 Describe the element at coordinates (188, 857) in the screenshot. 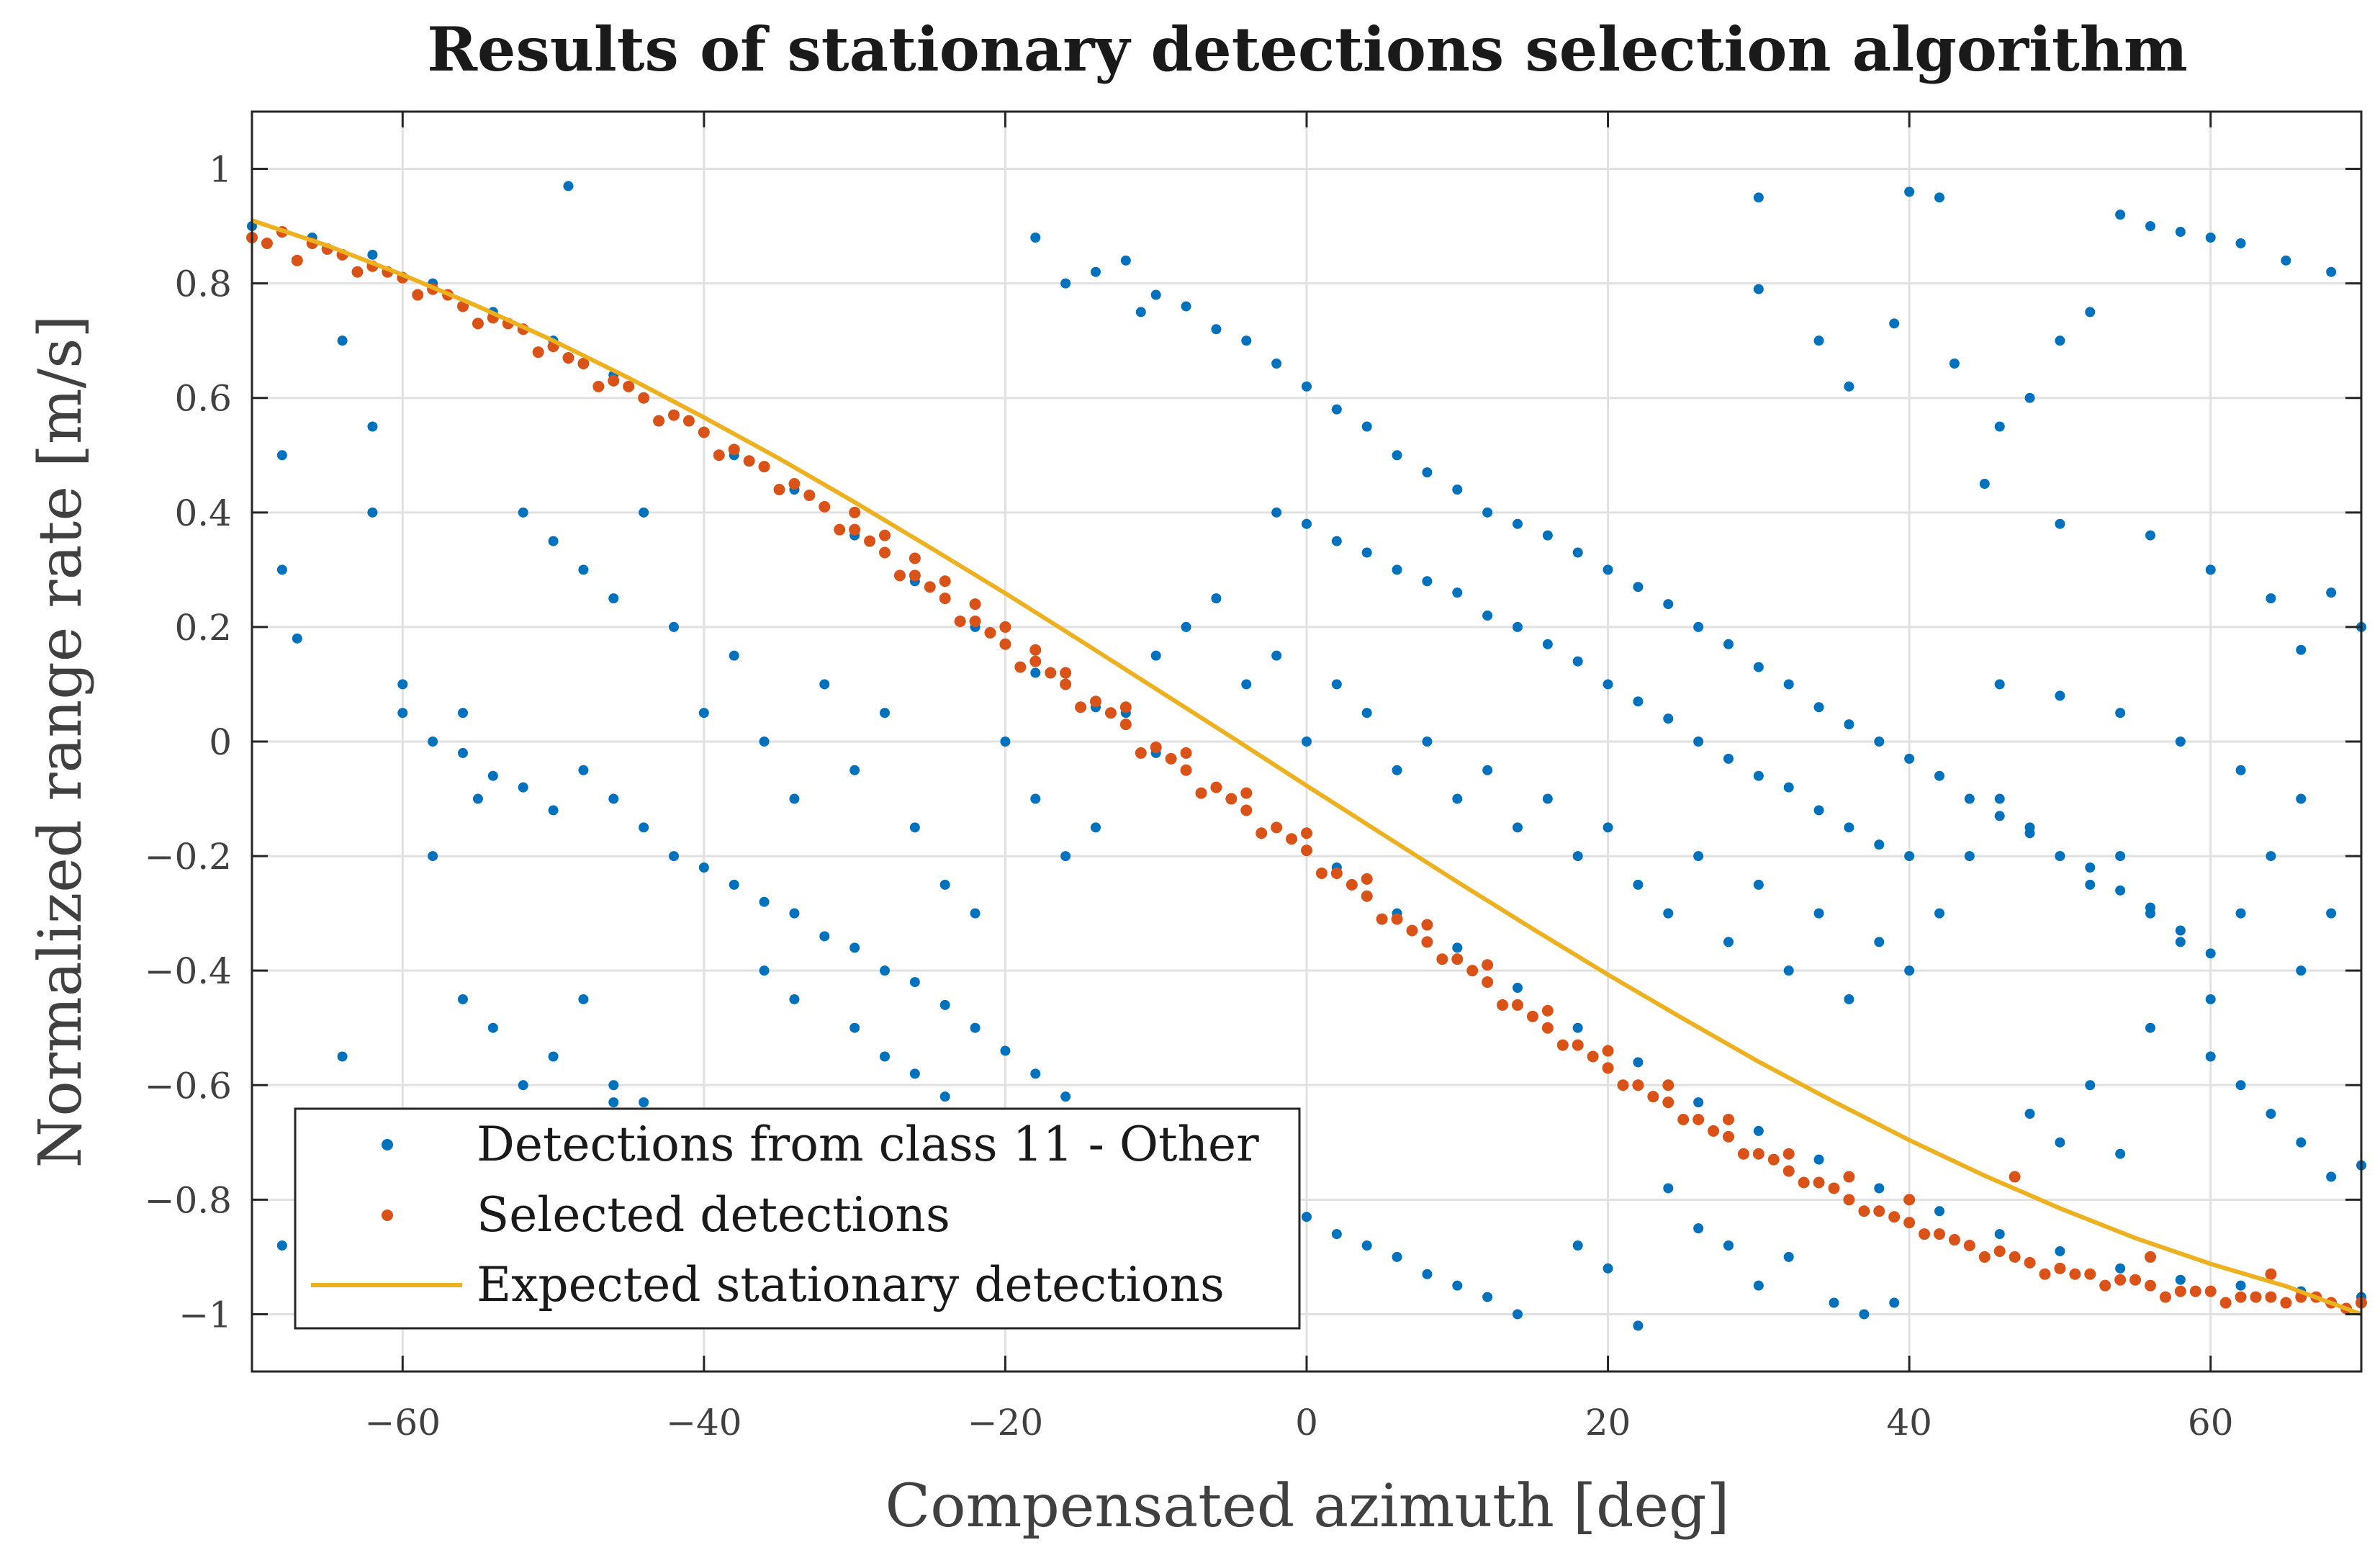

I see `y-tick-label: −0.2` at that location.